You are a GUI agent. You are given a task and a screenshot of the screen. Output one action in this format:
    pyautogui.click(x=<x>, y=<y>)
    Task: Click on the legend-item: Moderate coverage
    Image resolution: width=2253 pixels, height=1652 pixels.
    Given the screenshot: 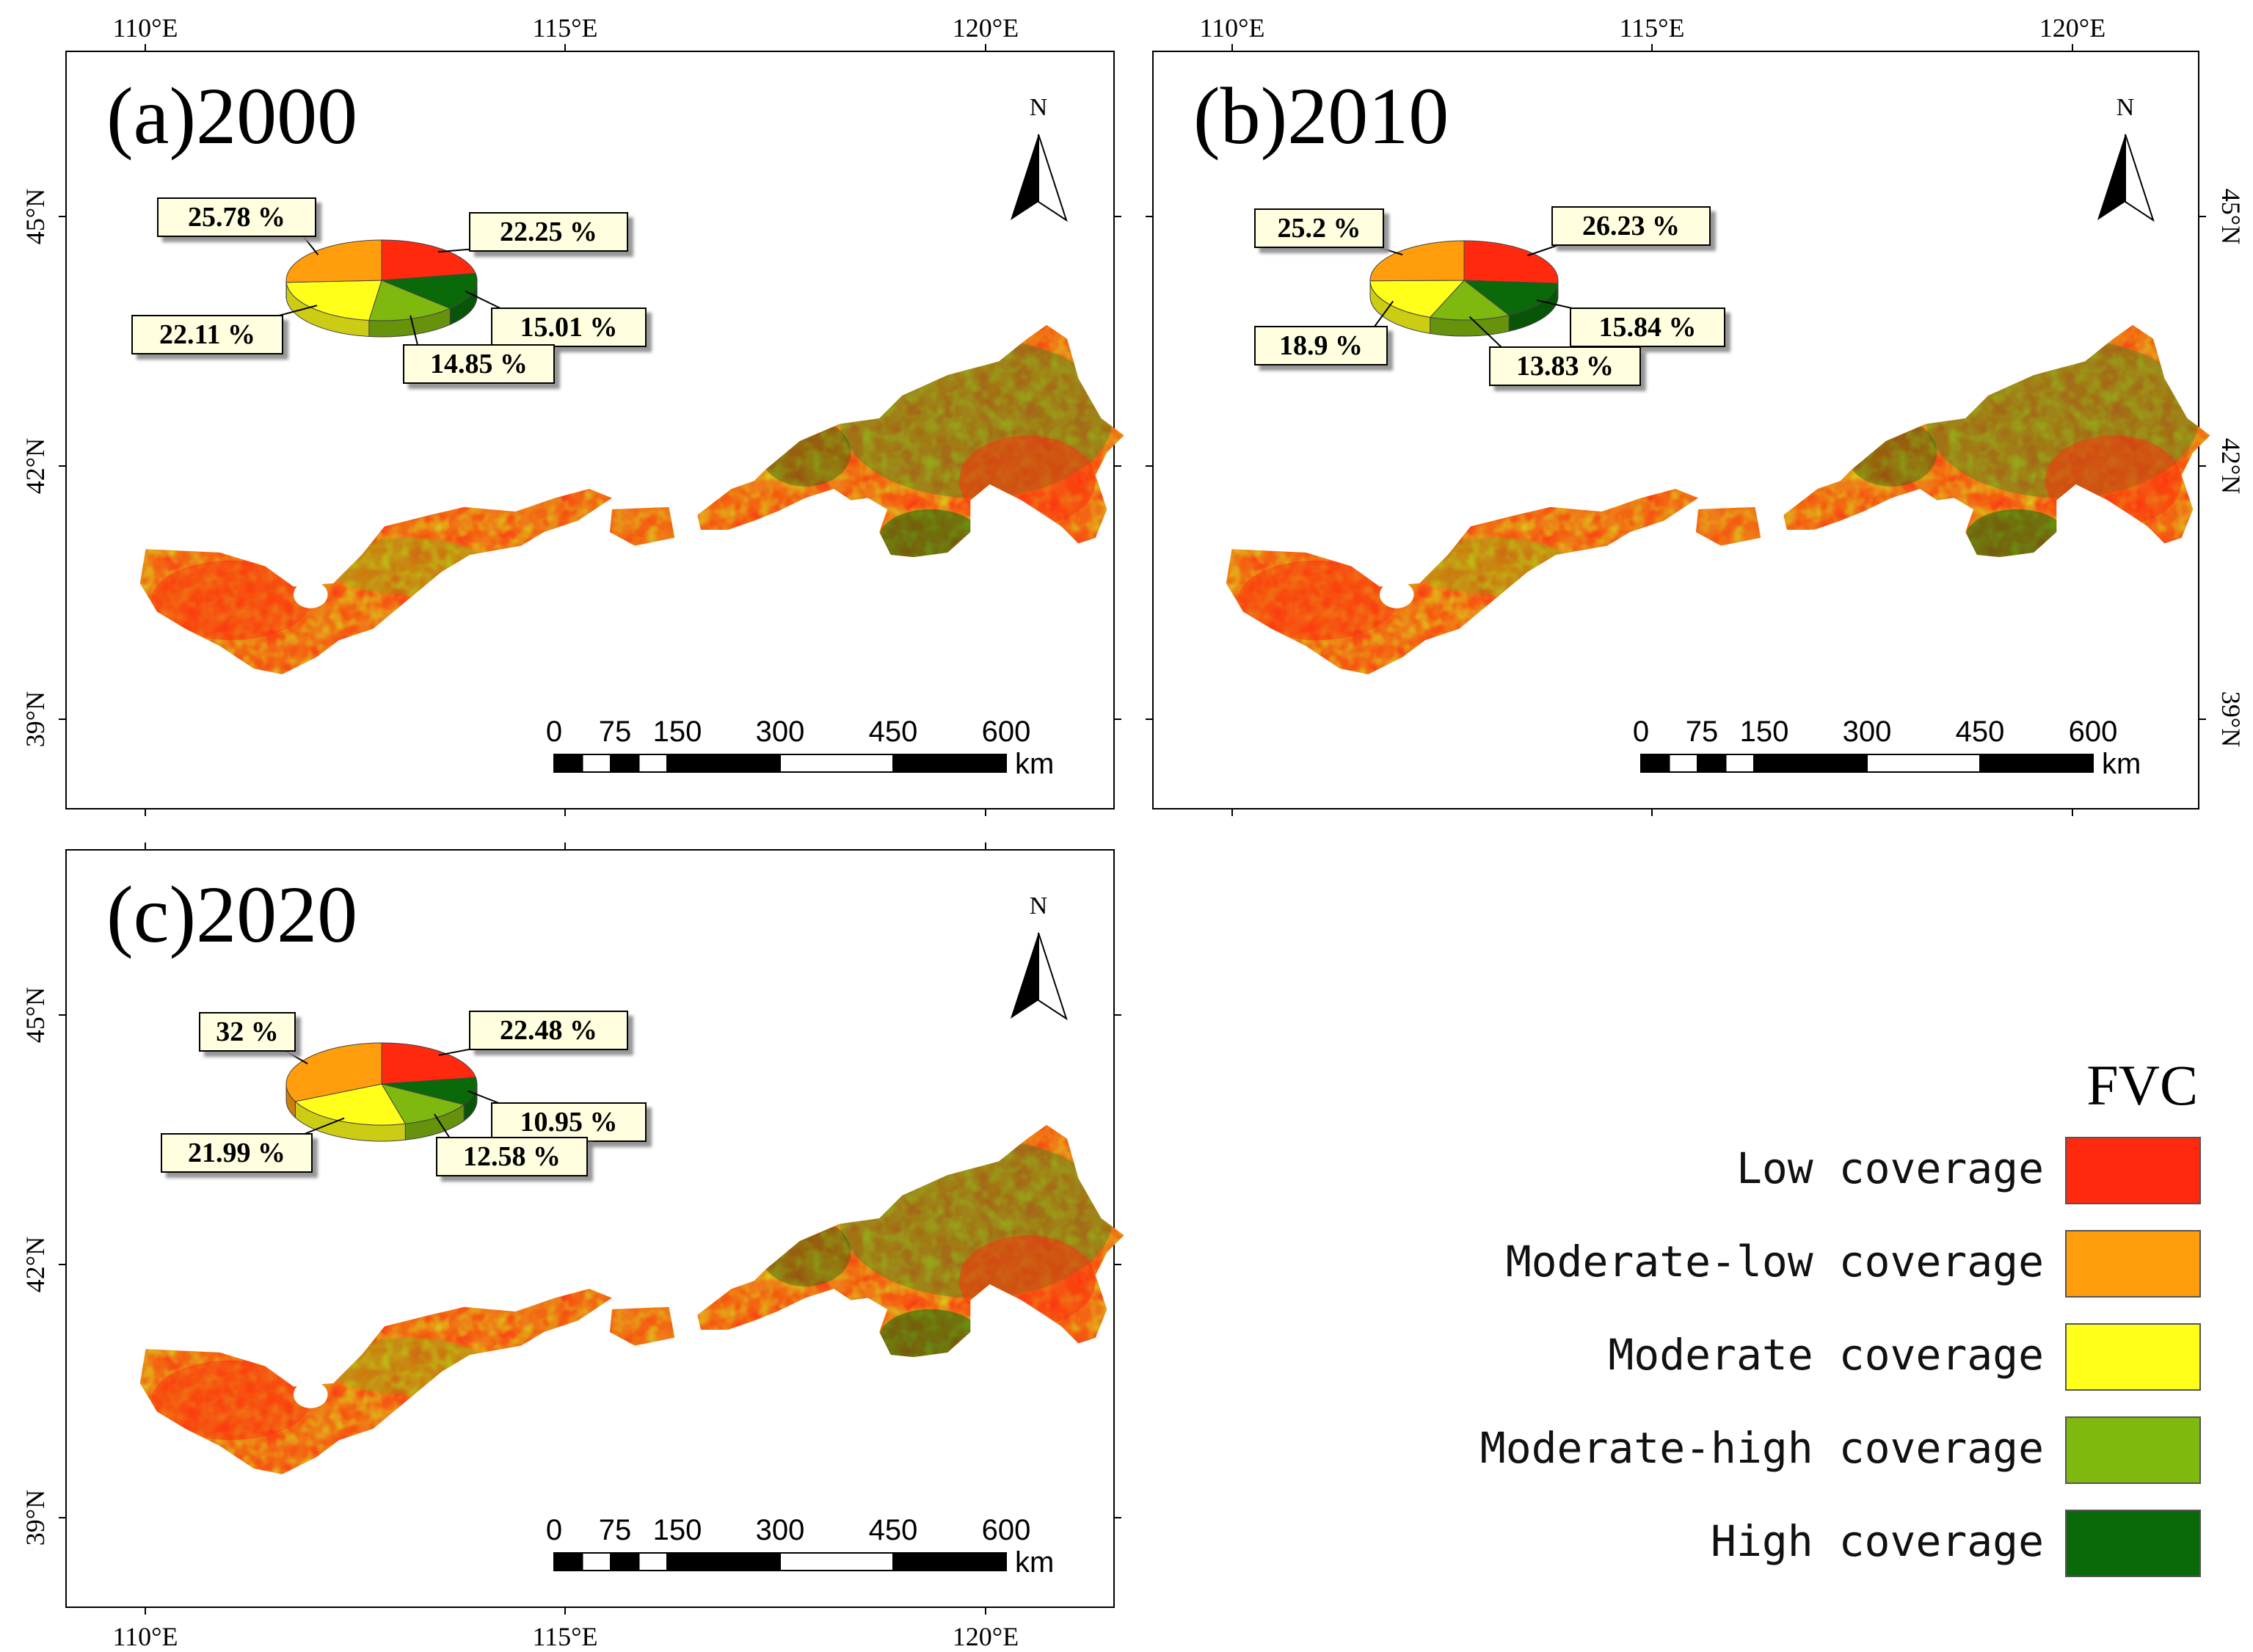 What is the action you would take?
    pyautogui.click(x=1904, y=1357)
    